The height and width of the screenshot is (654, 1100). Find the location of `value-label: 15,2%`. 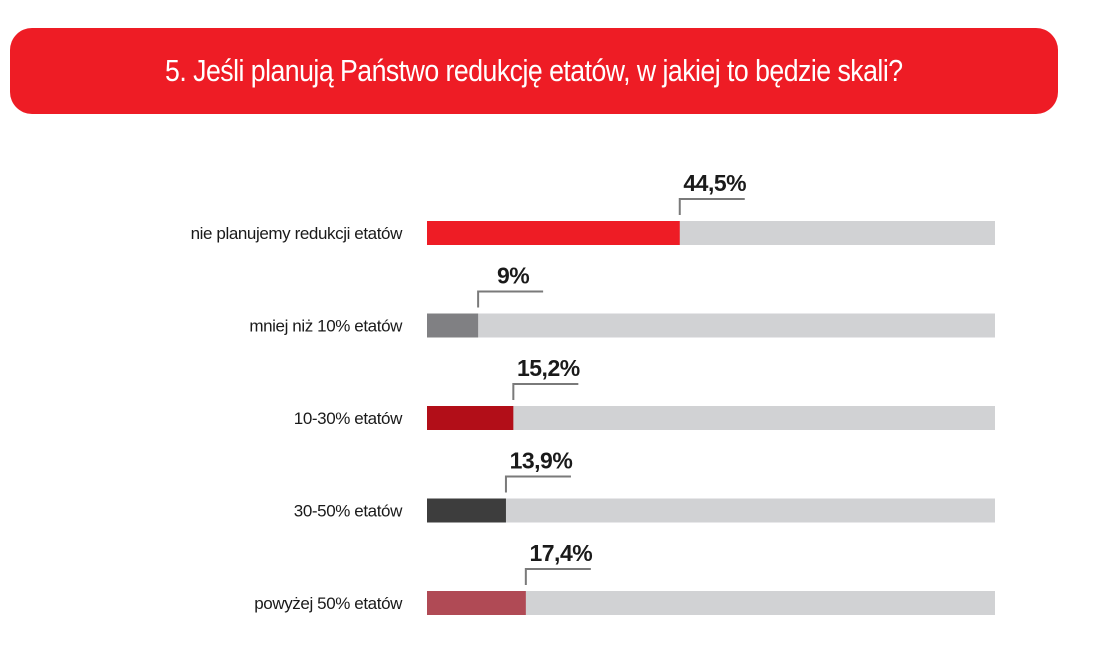

value-label: 15,2% is located at coordinates (548, 368).